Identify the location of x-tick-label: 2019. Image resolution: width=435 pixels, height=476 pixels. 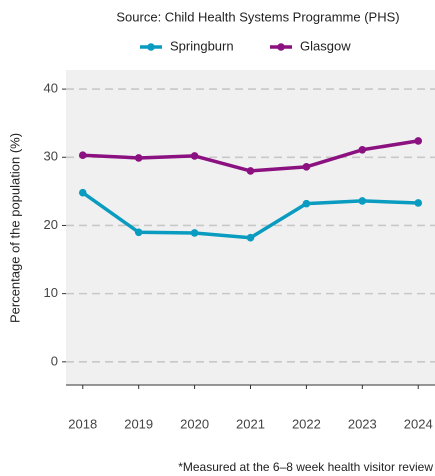
(138, 423).